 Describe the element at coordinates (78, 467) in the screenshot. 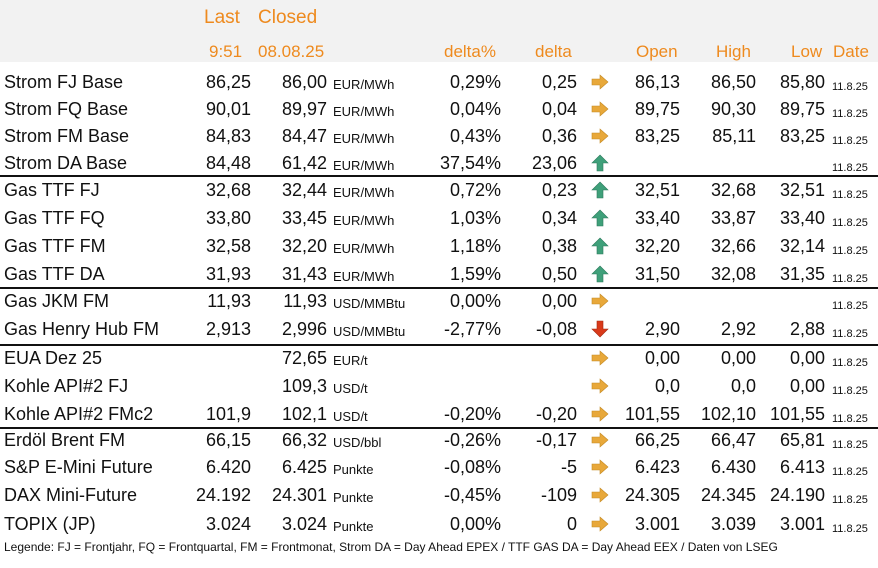

I see `cell-name: S&P E-Mini Future` at that location.